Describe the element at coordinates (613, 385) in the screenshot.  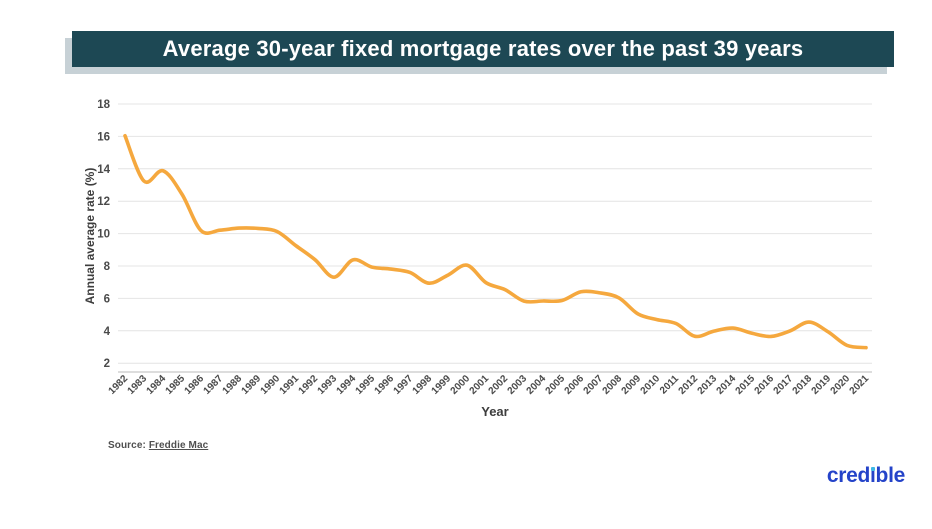
I see `x-tick-label: 2008` at that location.